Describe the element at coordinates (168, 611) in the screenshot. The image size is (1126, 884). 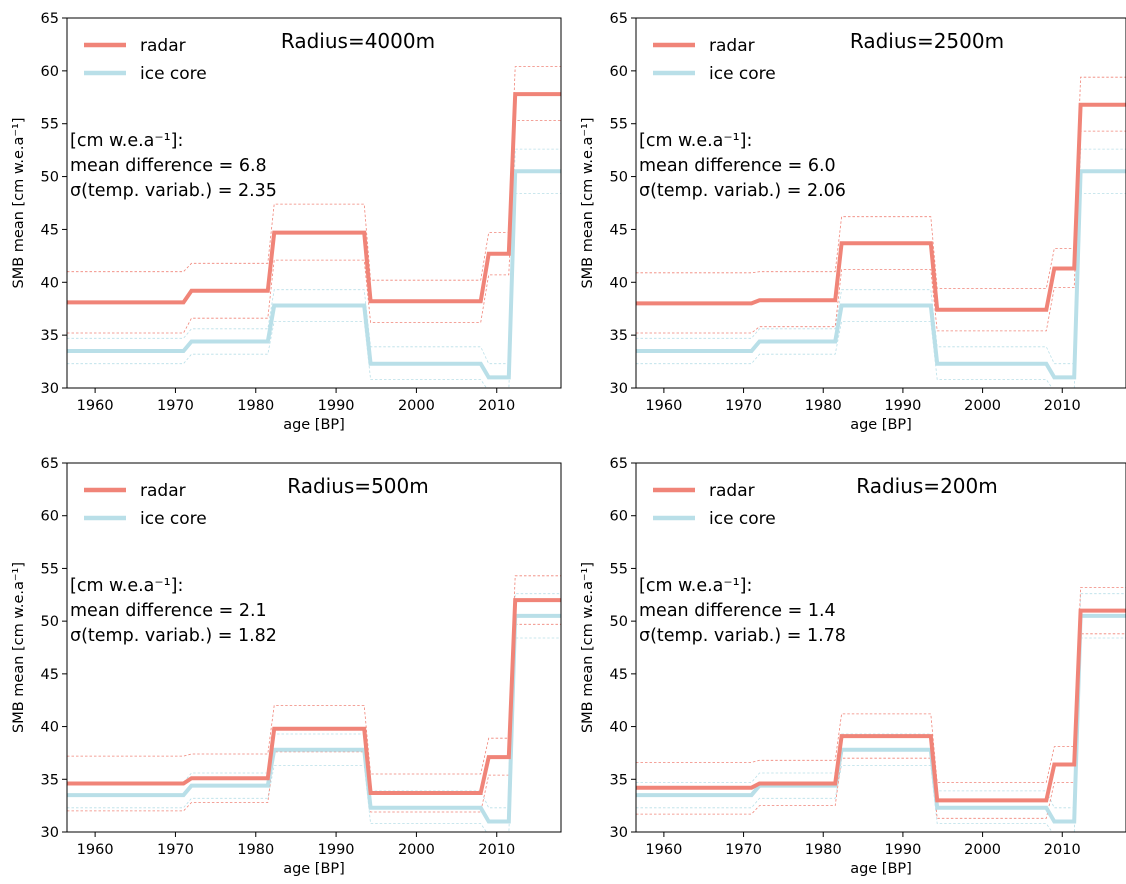
I see `stats-line-2: mean difference = 2.1` at that location.